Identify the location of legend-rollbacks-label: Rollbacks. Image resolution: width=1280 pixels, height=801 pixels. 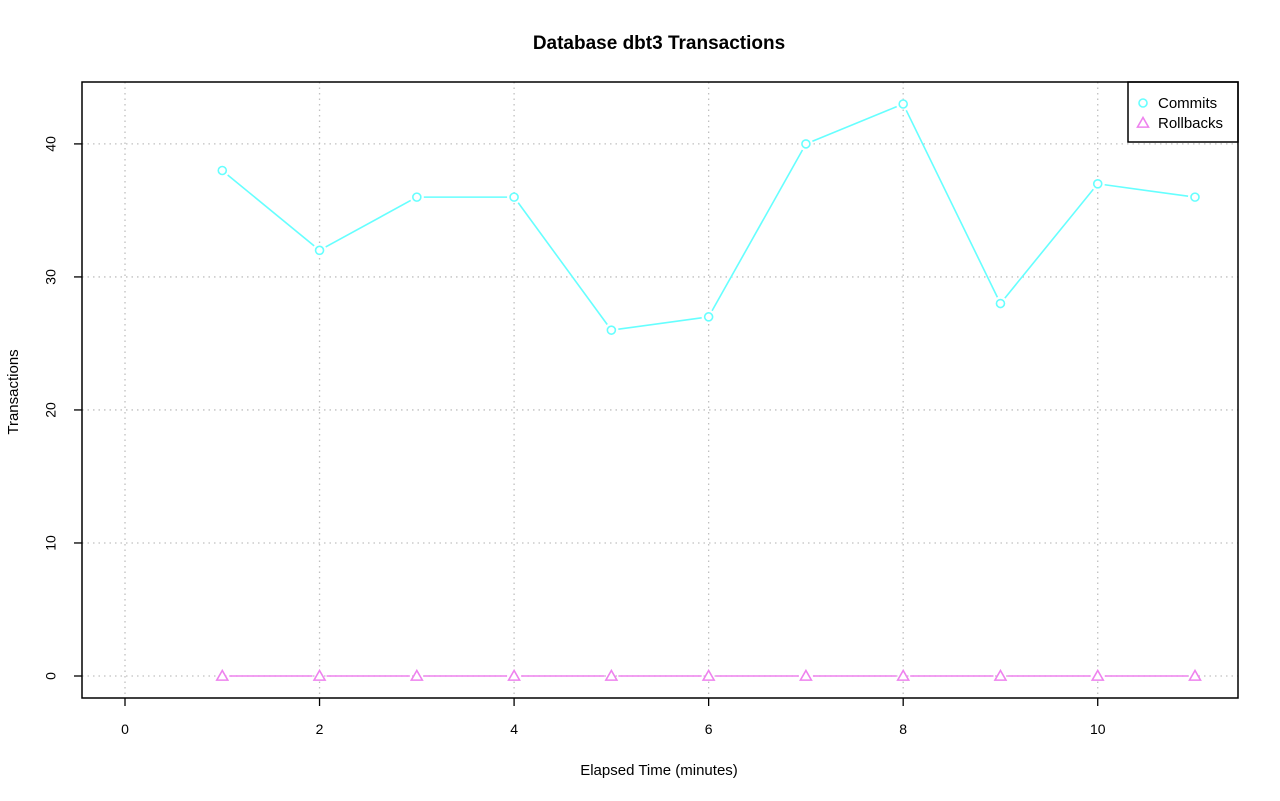
(1190, 123).